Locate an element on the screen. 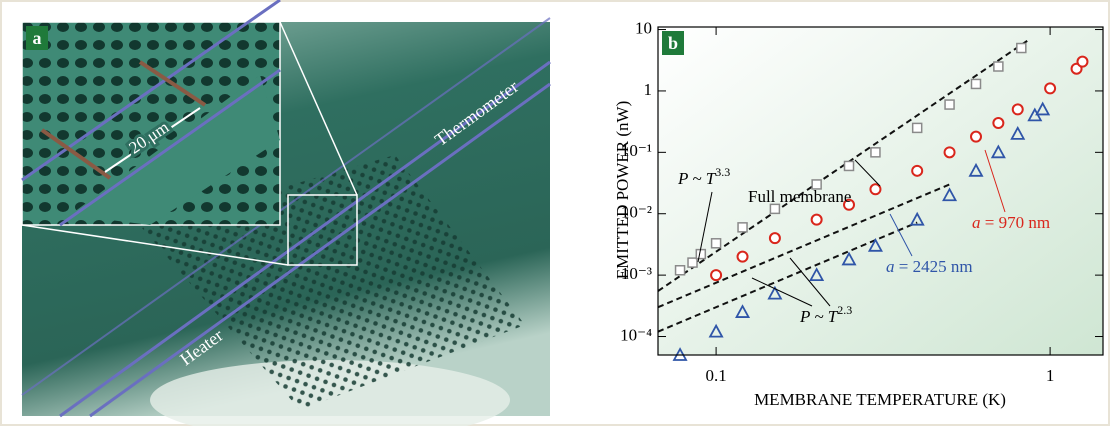 The width and height of the screenshot is (1110, 426). annotation-exponent: 2.3 is located at coordinates (844, 310).